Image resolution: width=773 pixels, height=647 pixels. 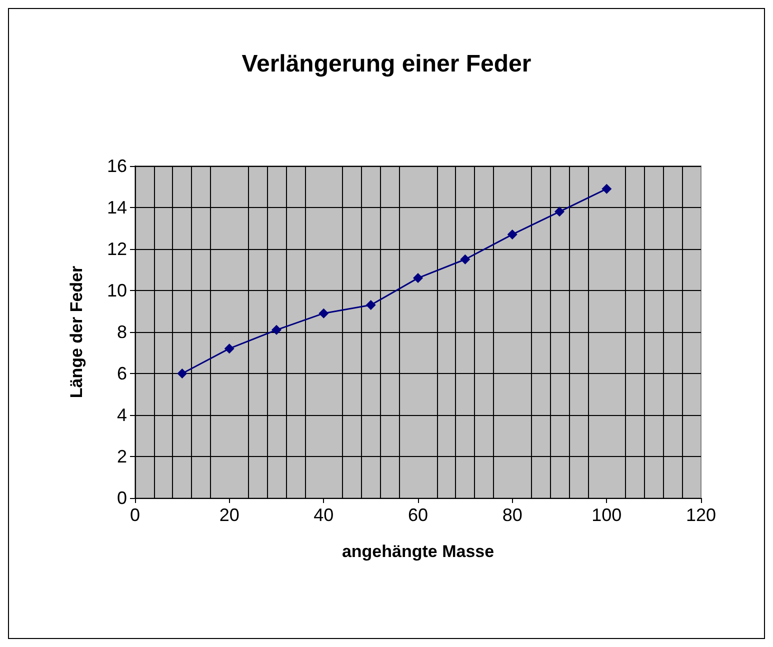 What do you see at coordinates (116, 290) in the screenshot?
I see `y-tick-label: 10` at bounding box center [116, 290].